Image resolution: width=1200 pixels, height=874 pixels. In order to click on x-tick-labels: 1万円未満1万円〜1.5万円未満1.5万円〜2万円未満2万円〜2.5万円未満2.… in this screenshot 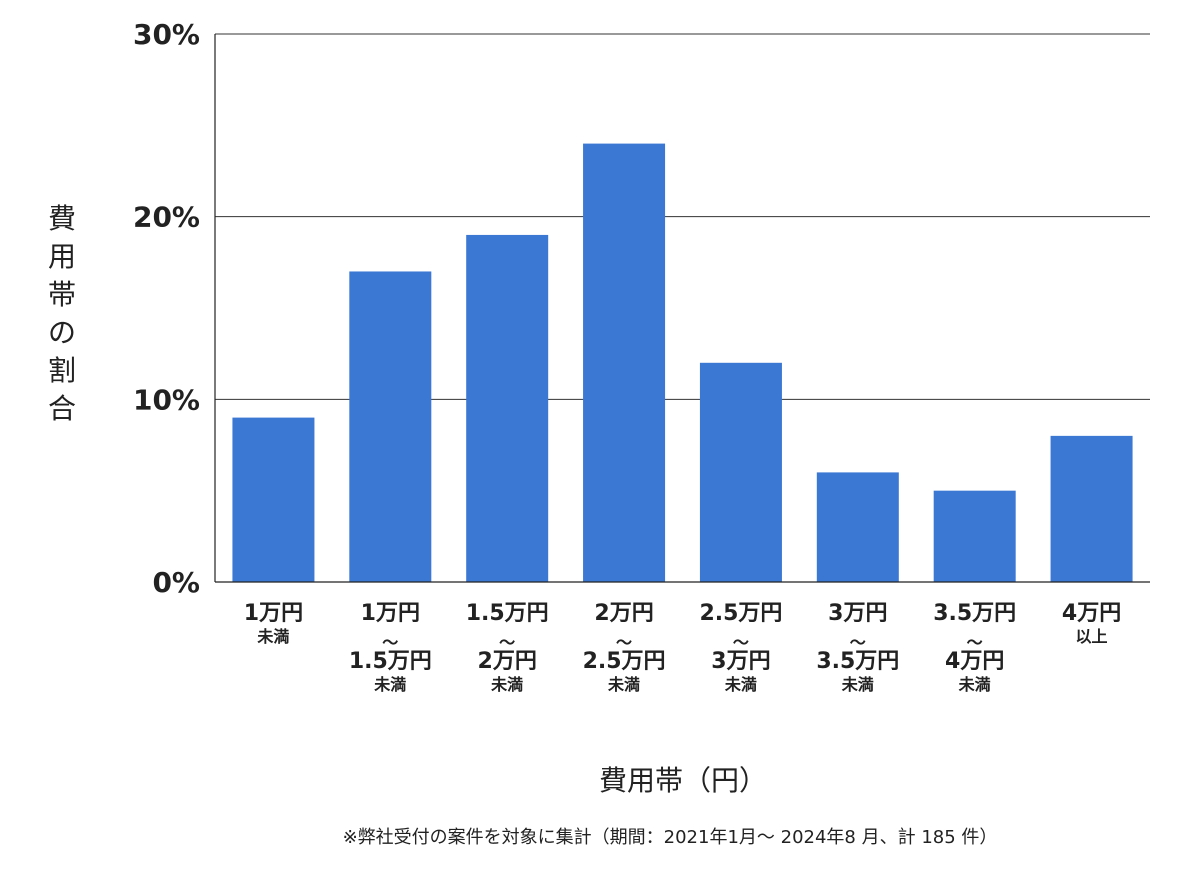, I will do `click(682, 647)`.